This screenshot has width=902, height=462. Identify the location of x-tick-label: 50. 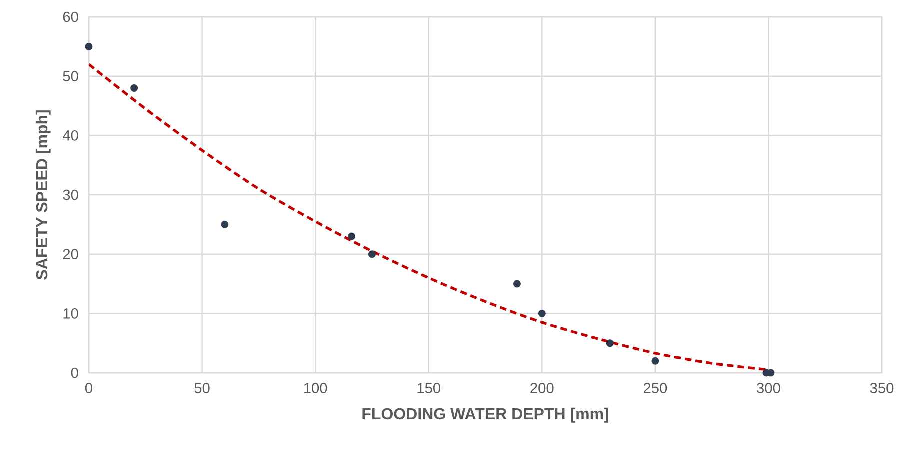
(202, 388).